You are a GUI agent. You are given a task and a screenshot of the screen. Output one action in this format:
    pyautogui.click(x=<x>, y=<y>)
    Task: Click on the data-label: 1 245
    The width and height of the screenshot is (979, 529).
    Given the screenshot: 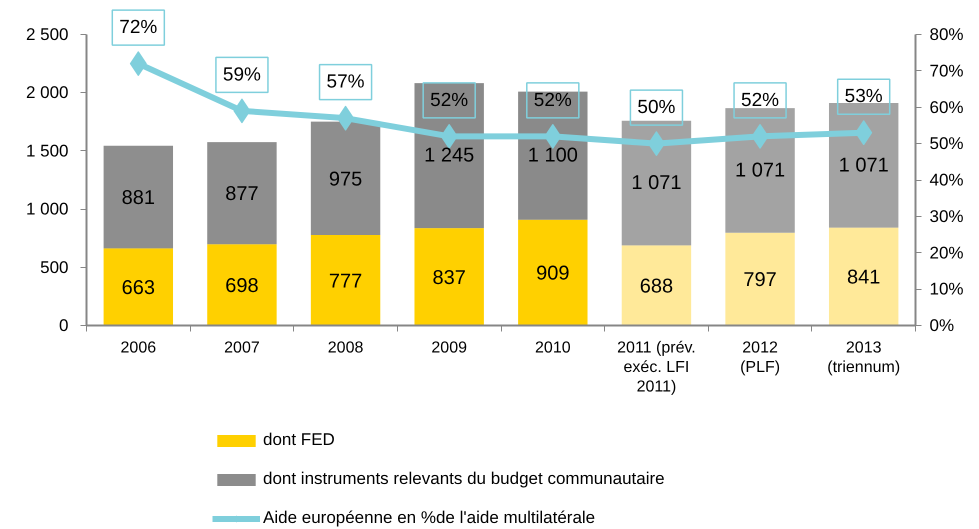 What is the action you would take?
    pyautogui.click(x=449, y=155)
    